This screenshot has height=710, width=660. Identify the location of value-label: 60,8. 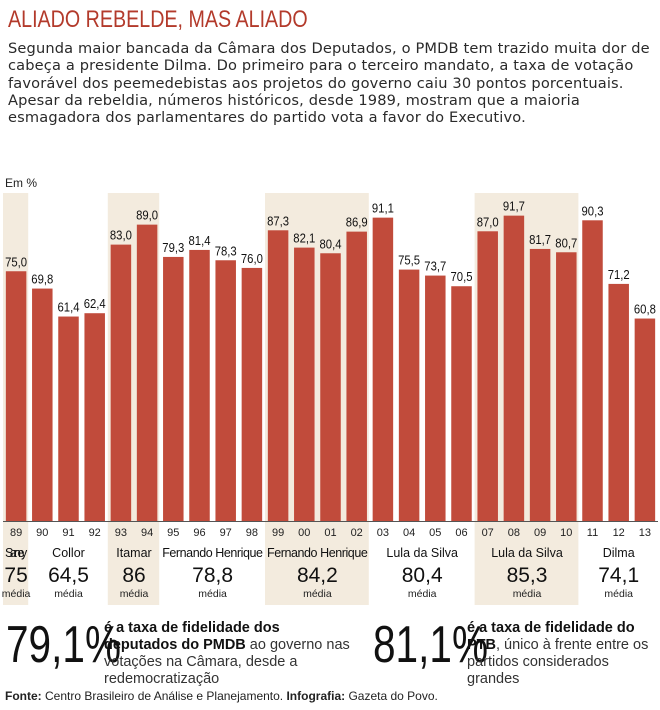
(645, 310).